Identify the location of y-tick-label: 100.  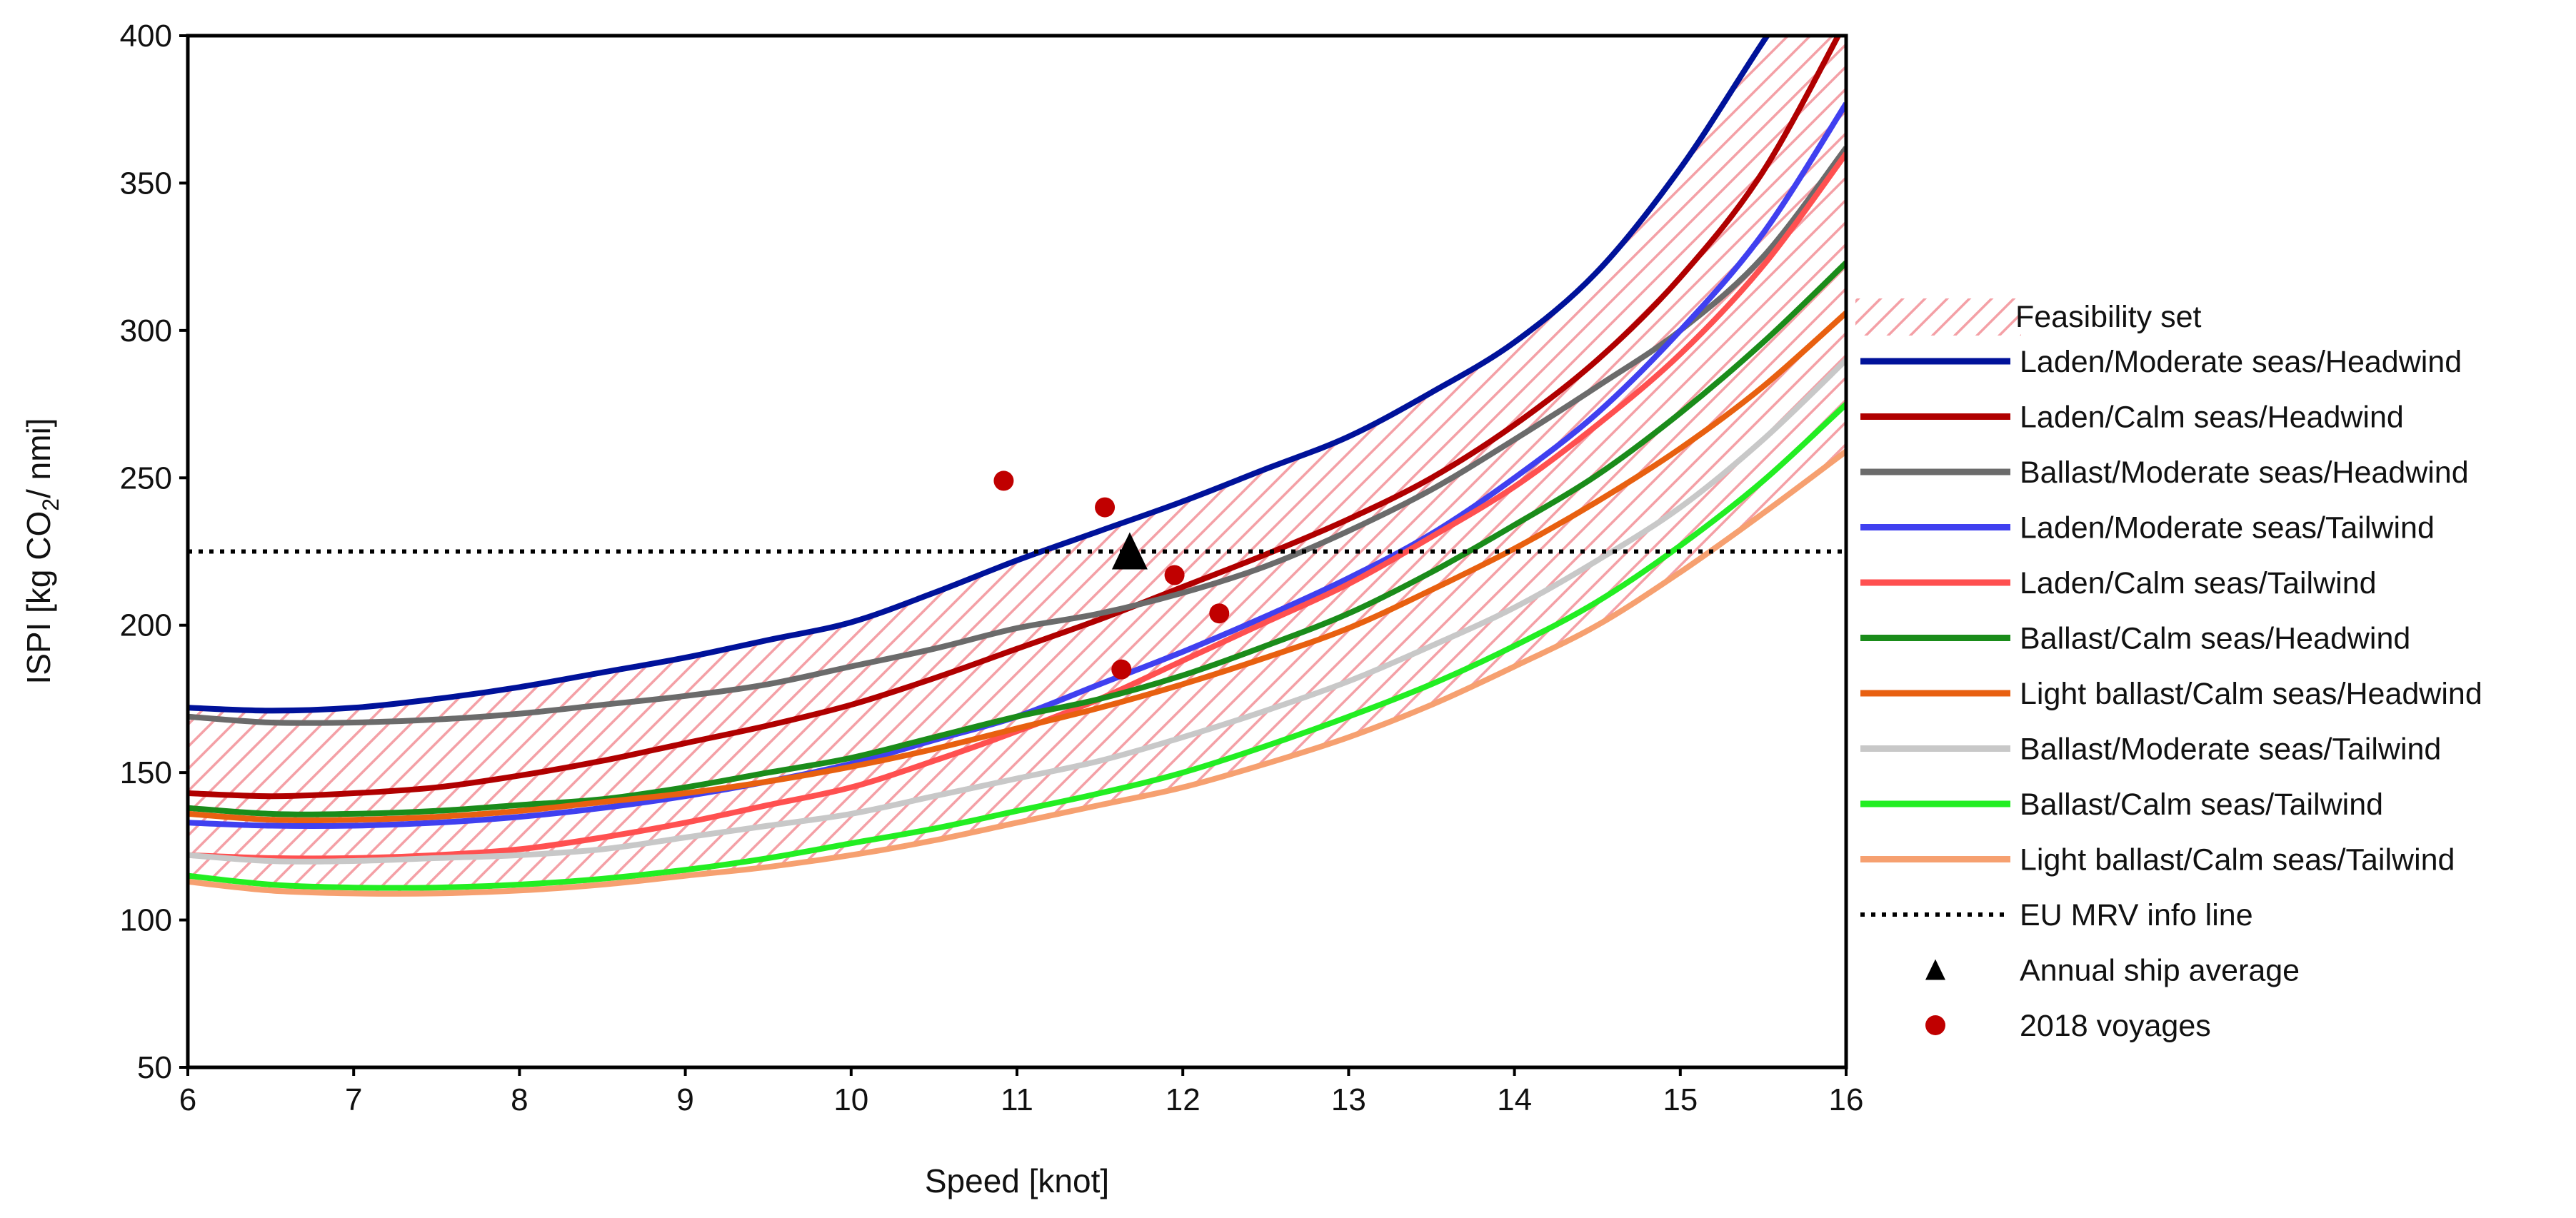
(146, 920).